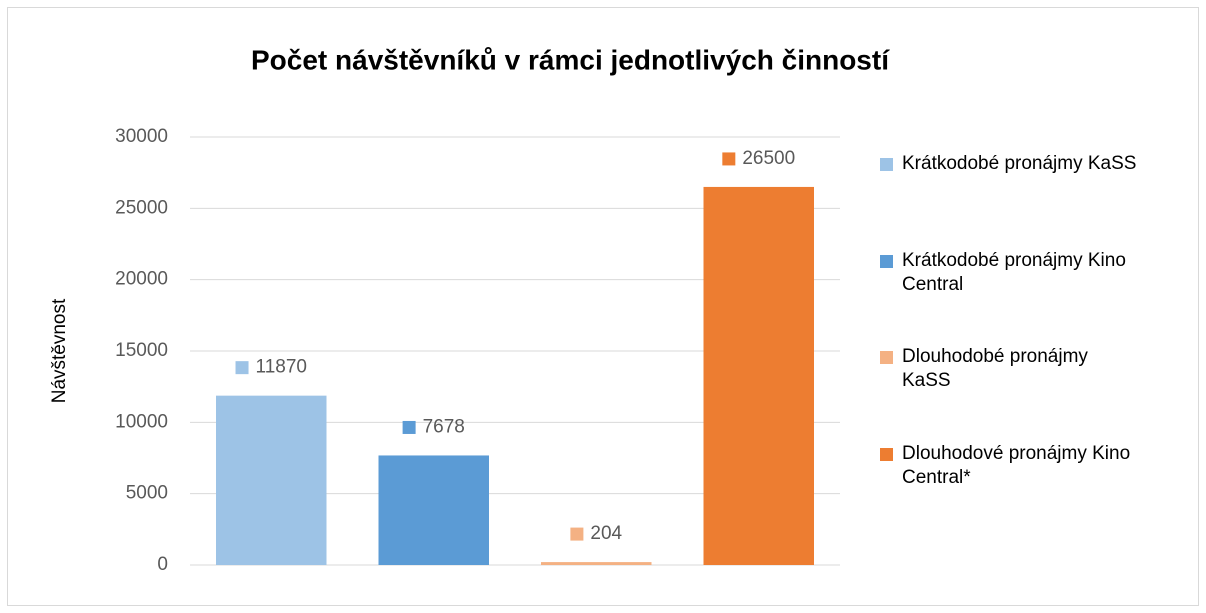  What do you see at coordinates (147, 493) in the screenshot?
I see `y-tick-label: 5000` at bounding box center [147, 493].